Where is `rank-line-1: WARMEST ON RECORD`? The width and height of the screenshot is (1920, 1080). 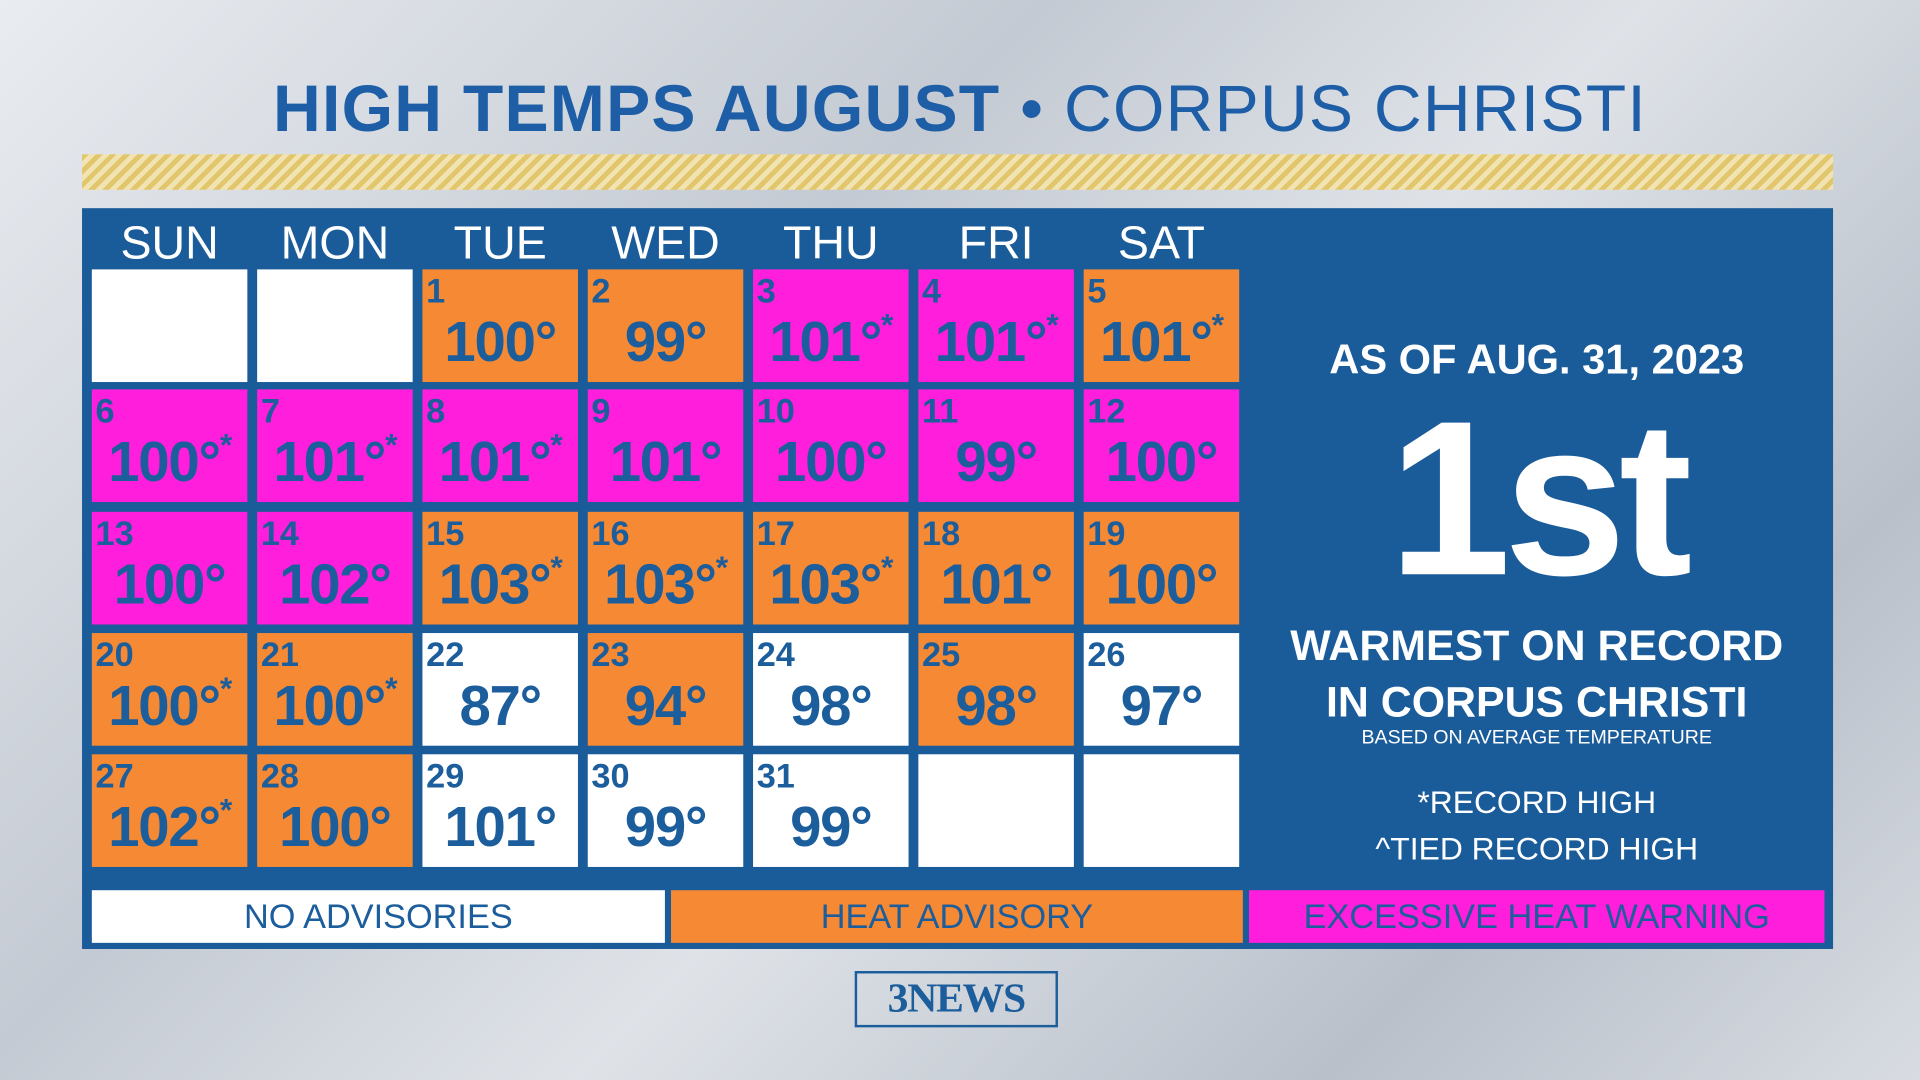 rank-line-1: WARMEST ON RECORD is located at coordinates (1537, 646).